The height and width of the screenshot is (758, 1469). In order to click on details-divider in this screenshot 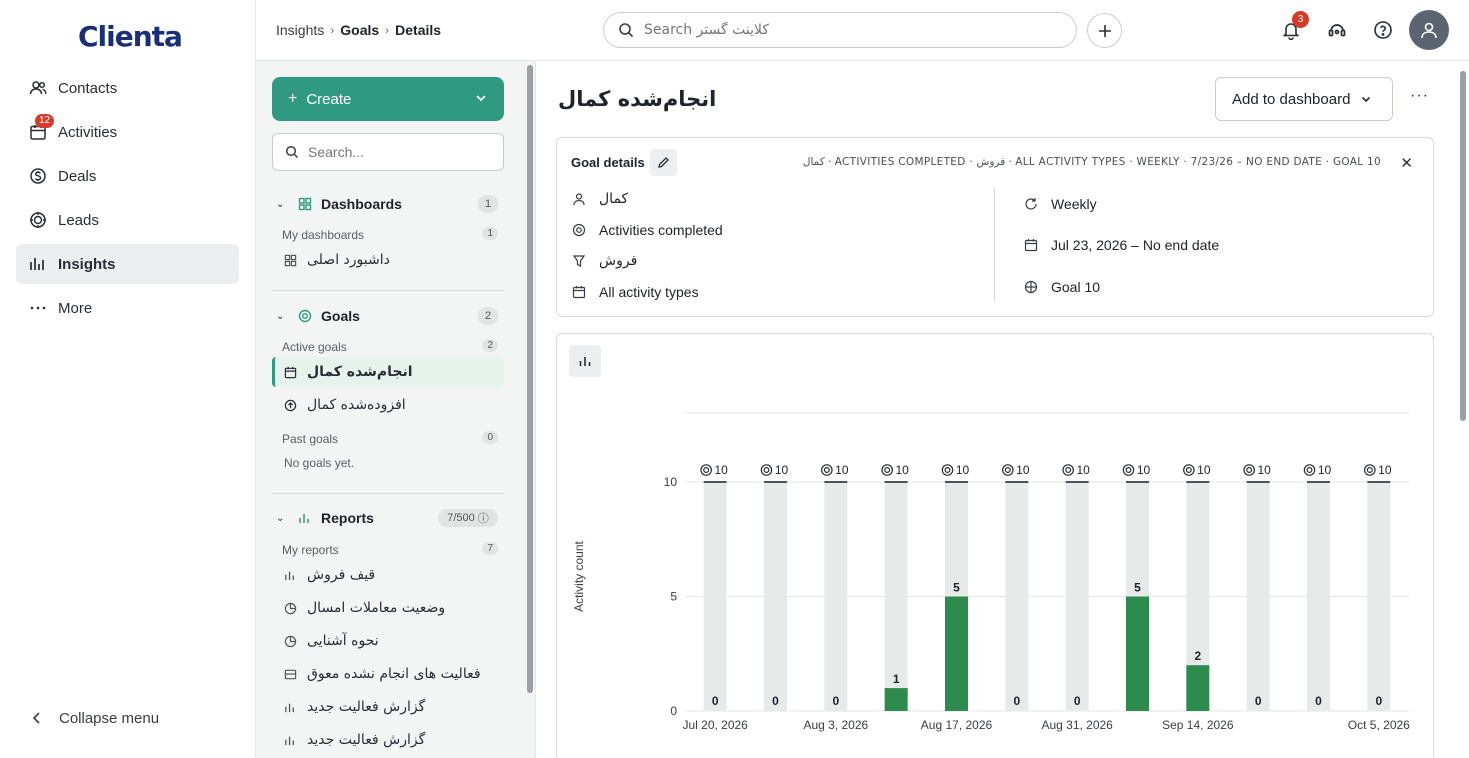, I will do `click(994, 245)`.